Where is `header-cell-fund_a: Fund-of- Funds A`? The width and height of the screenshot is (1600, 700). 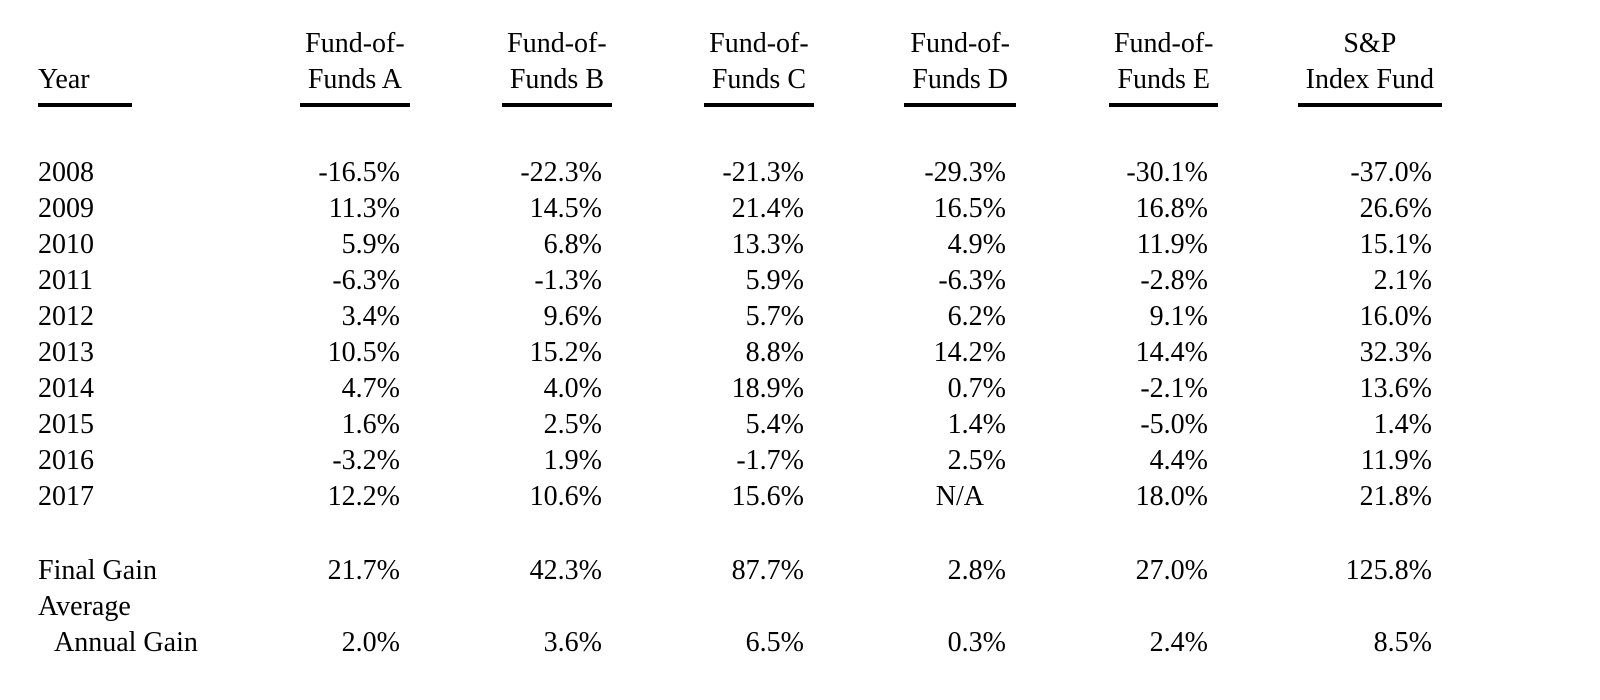
header-cell-fund_a: Fund-of- Funds A is located at coordinates (304, 66).